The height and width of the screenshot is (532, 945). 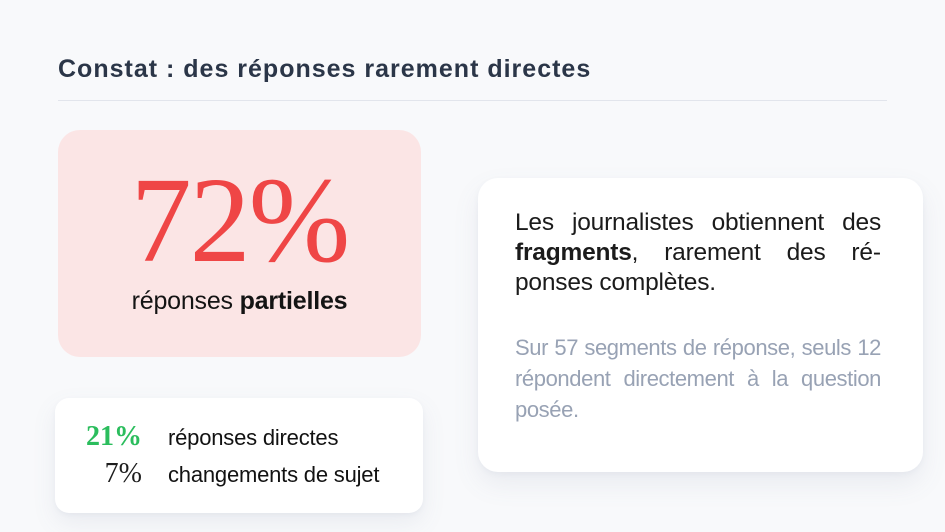 What do you see at coordinates (123, 473) in the screenshot?
I see `breakdown-value-topic-change: 7%` at bounding box center [123, 473].